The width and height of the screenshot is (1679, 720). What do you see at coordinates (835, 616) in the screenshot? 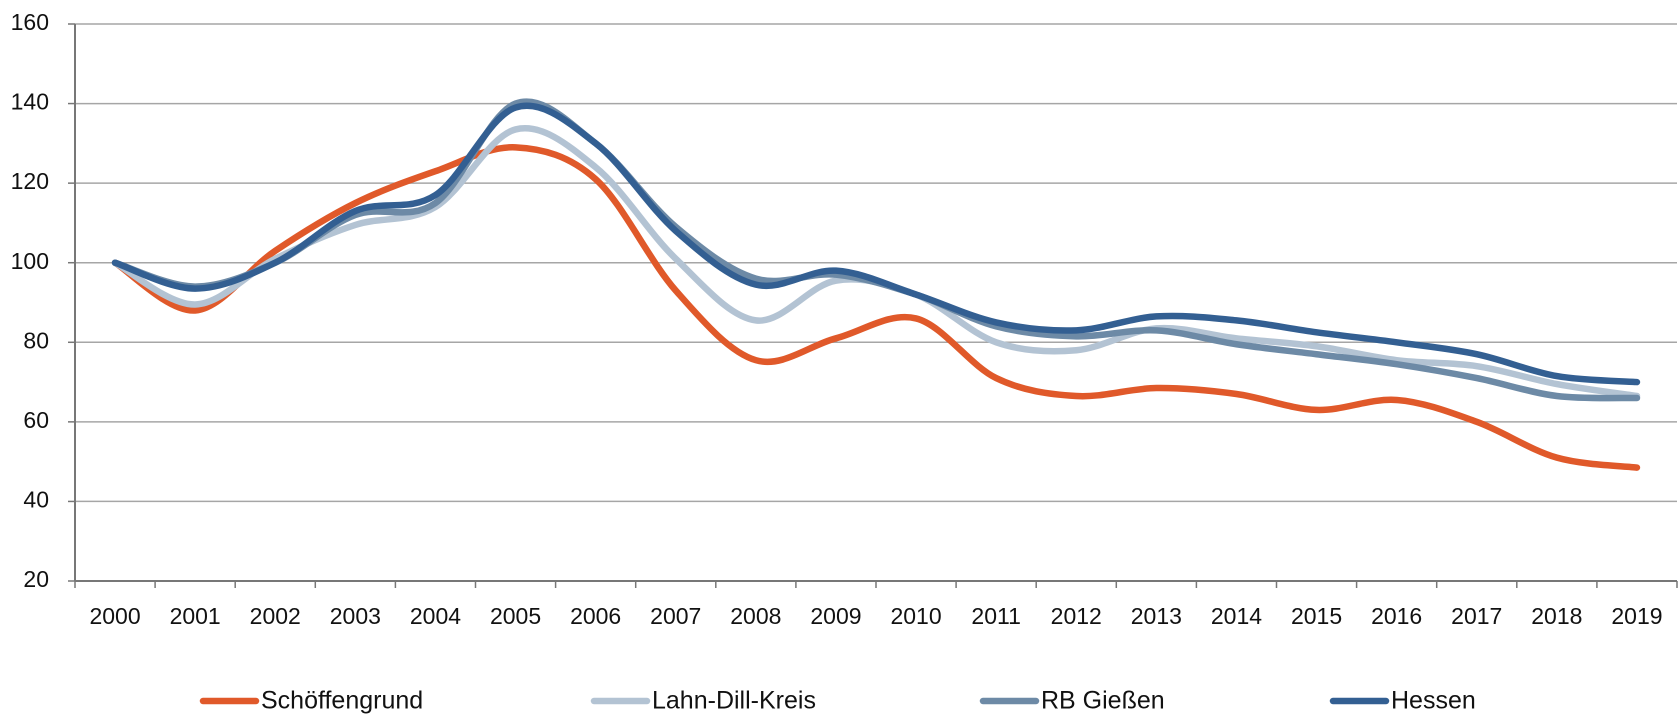
I see `x-tick-label: 2009` at bounding box center [835, 616].